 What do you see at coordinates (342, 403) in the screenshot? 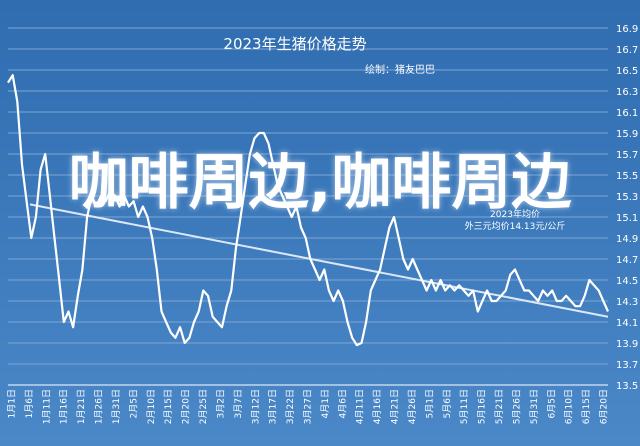
I see `x-tick-label: 4月6日` at bounding box center [342, 403].